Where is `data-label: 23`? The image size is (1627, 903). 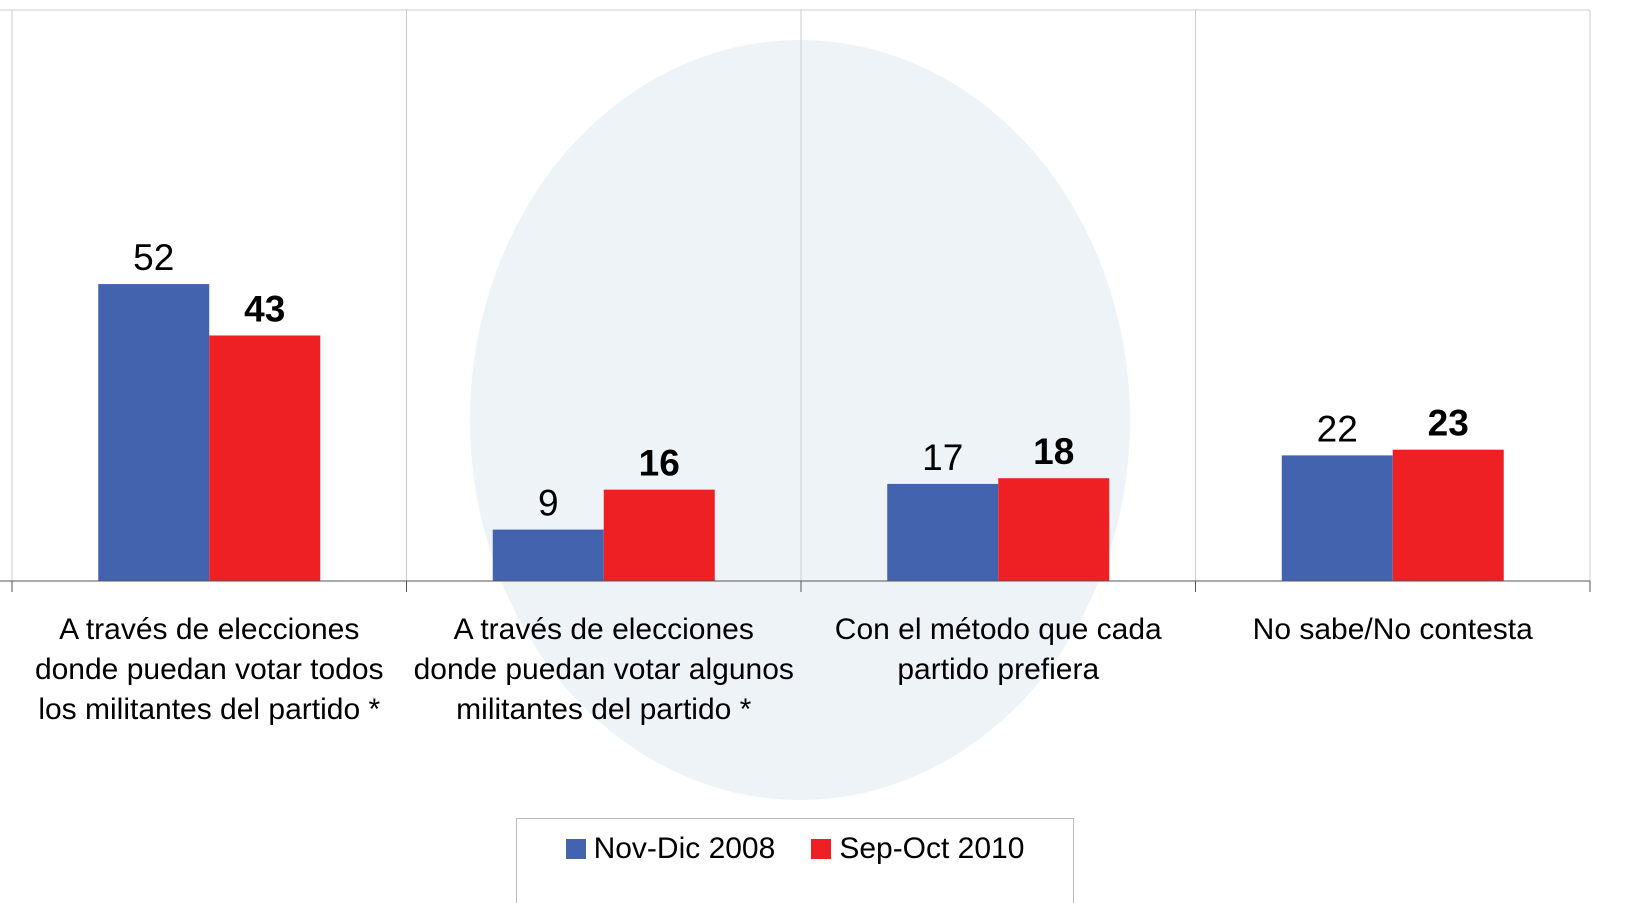
data-label: 23 is located at coordinates (1448, 423).